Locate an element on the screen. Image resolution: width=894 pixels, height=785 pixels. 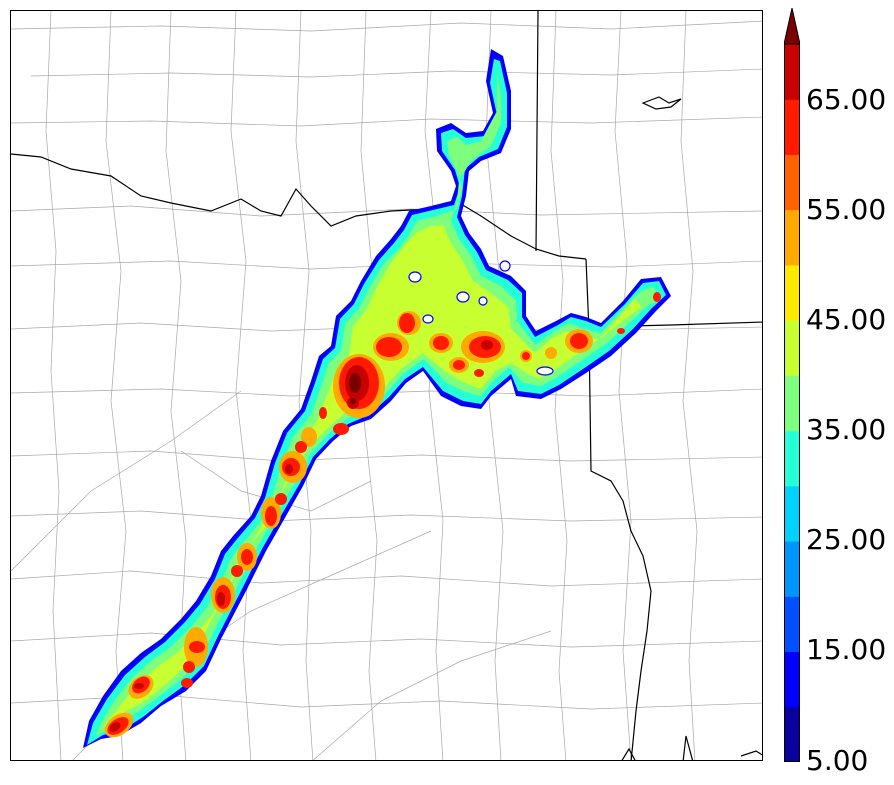
colorbar-tick-label: 55.00 is located at coordinates (846, 209).